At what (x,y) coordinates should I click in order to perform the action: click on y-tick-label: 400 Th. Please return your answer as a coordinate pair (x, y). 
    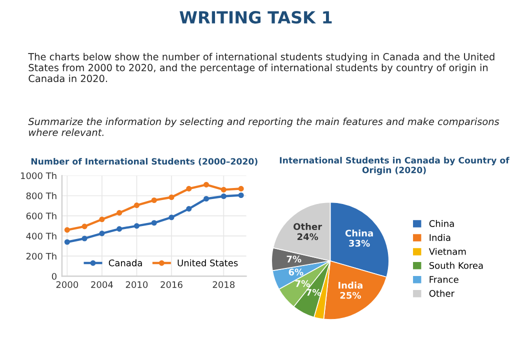
    Looking at the image, I should click on (41, 236).